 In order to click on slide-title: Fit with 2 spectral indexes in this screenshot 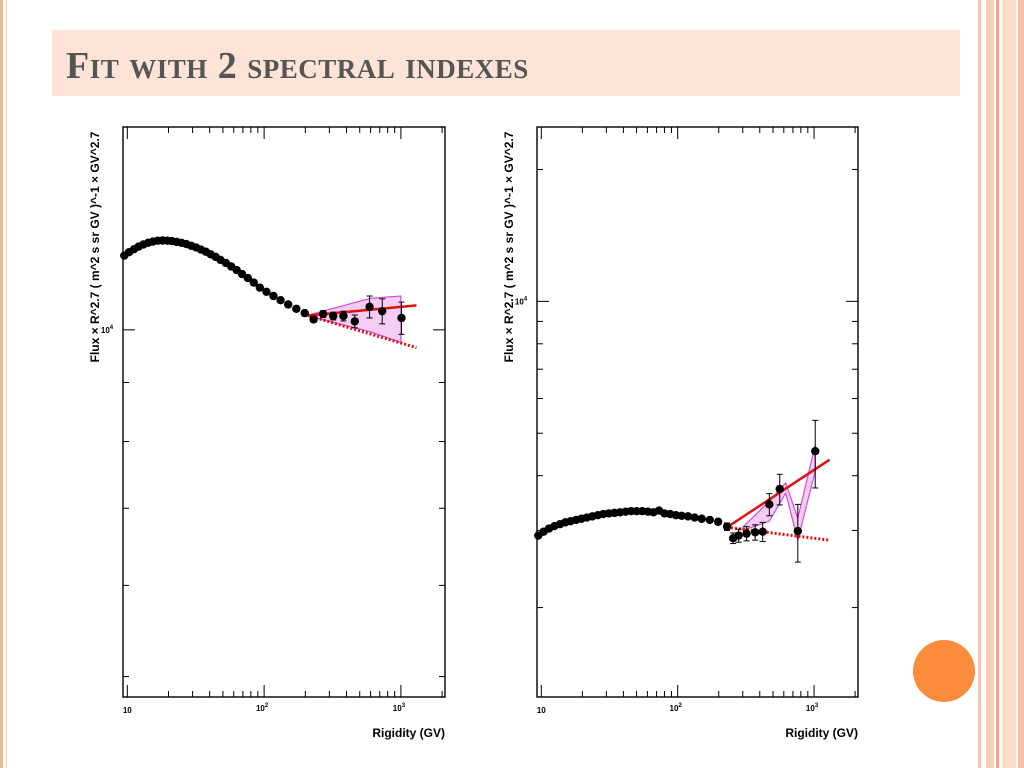, I will do `click(297, 66)`.